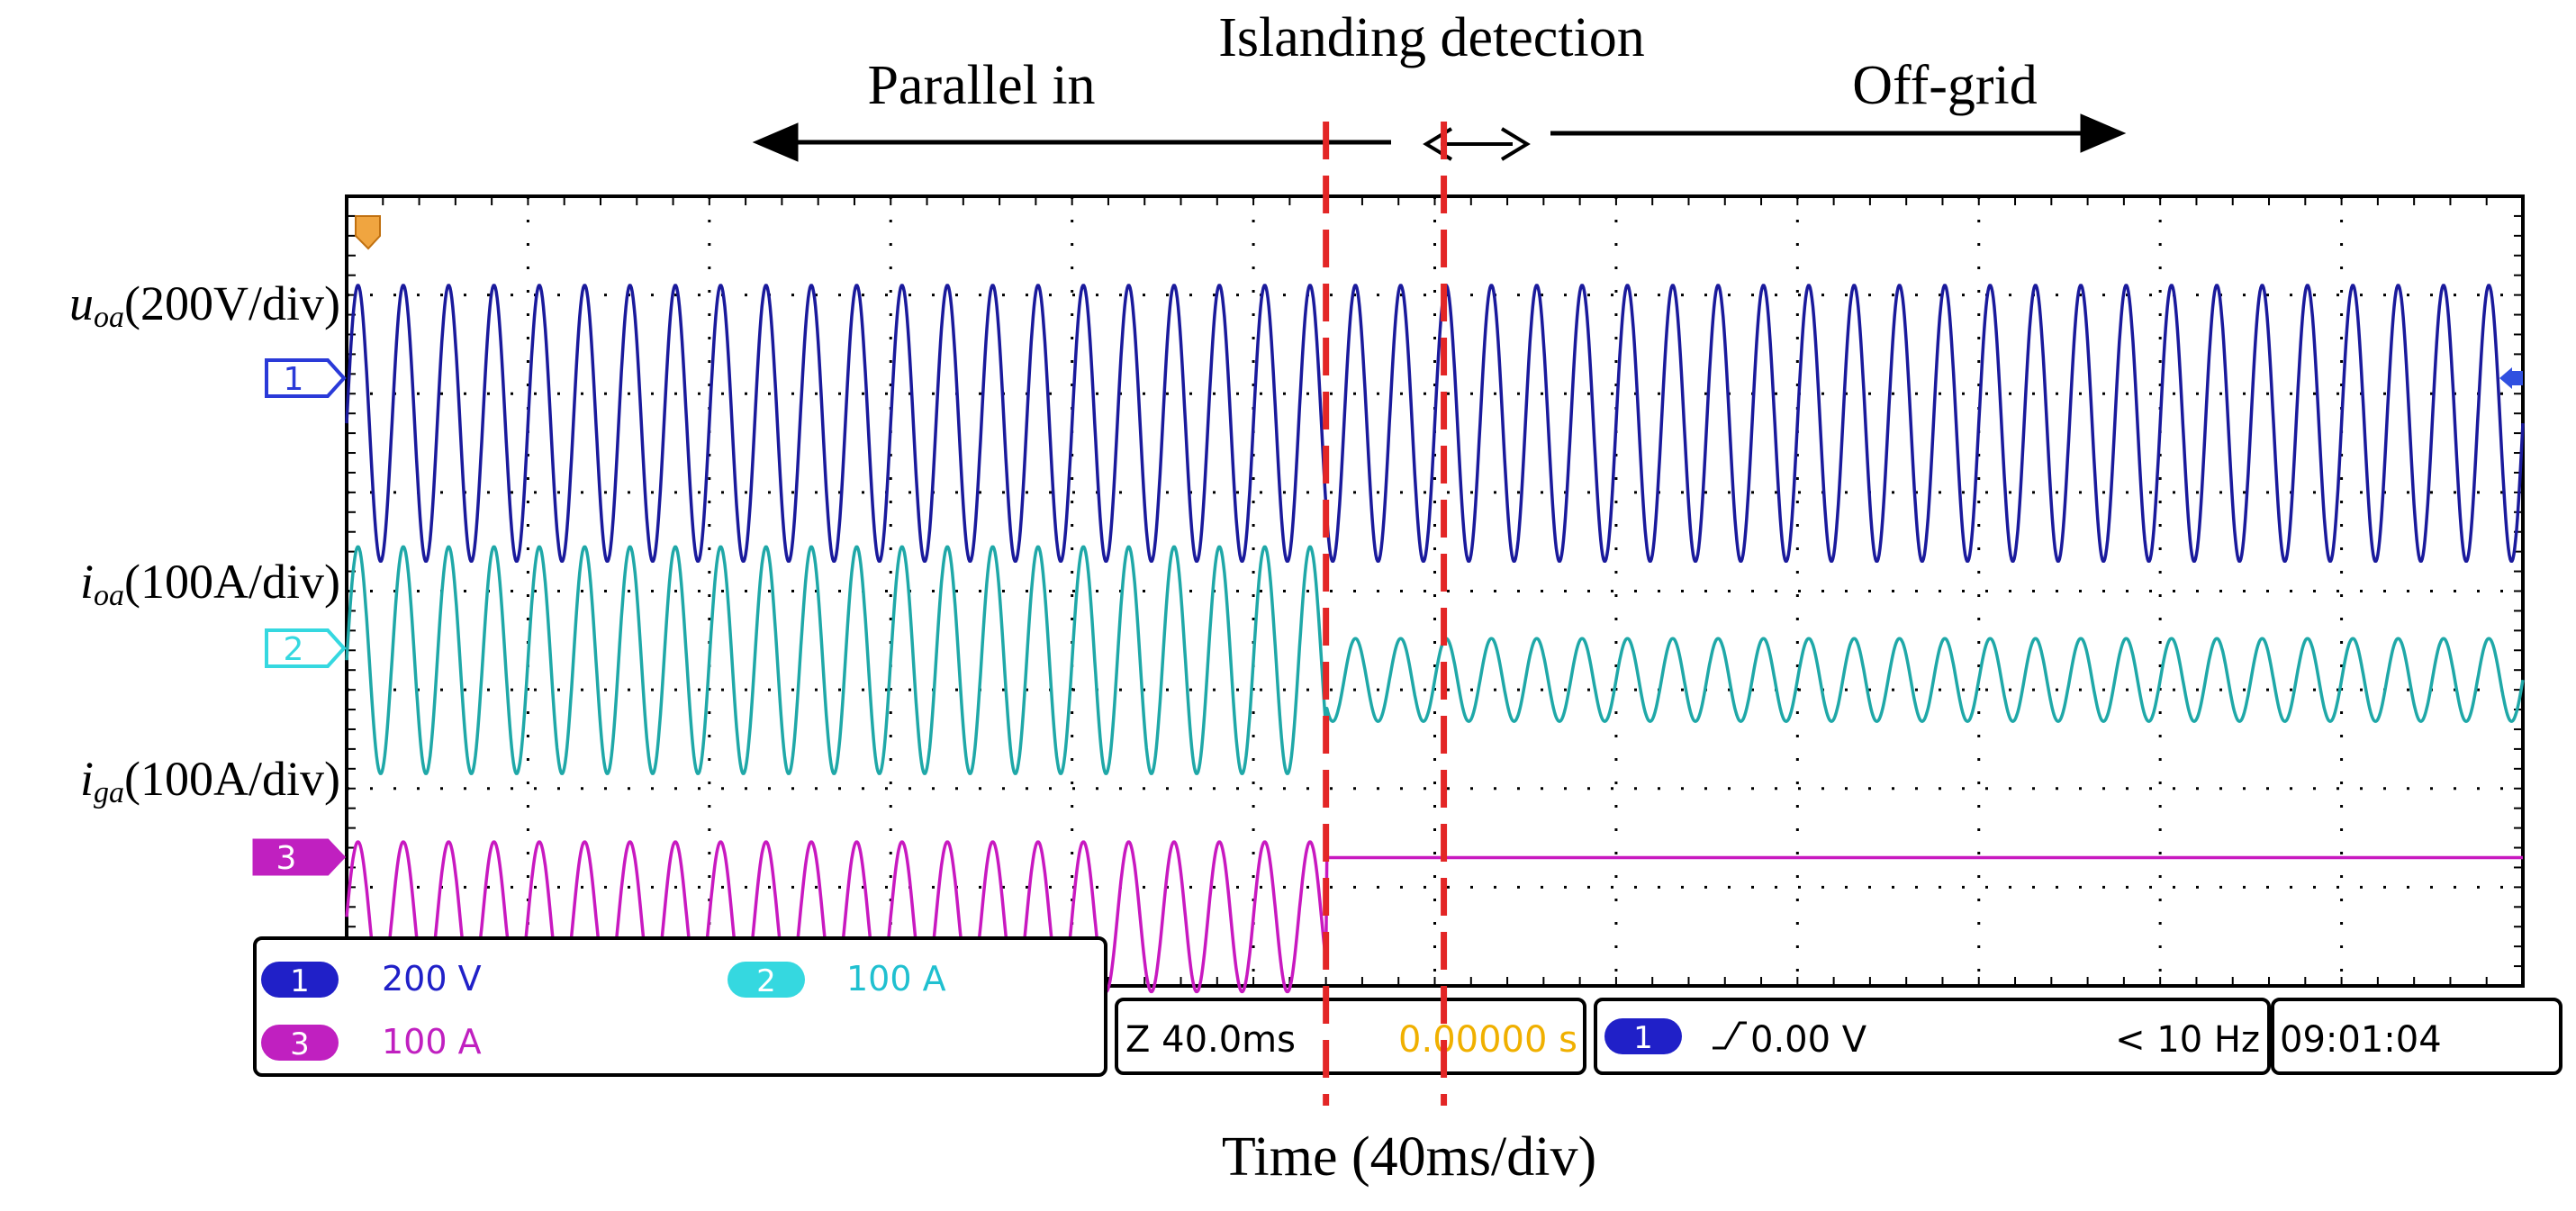 Image resolution: width=2576 pixels, height=1211 pixels. I want to click on ch3-marker-text: 3, so click(286, 858).